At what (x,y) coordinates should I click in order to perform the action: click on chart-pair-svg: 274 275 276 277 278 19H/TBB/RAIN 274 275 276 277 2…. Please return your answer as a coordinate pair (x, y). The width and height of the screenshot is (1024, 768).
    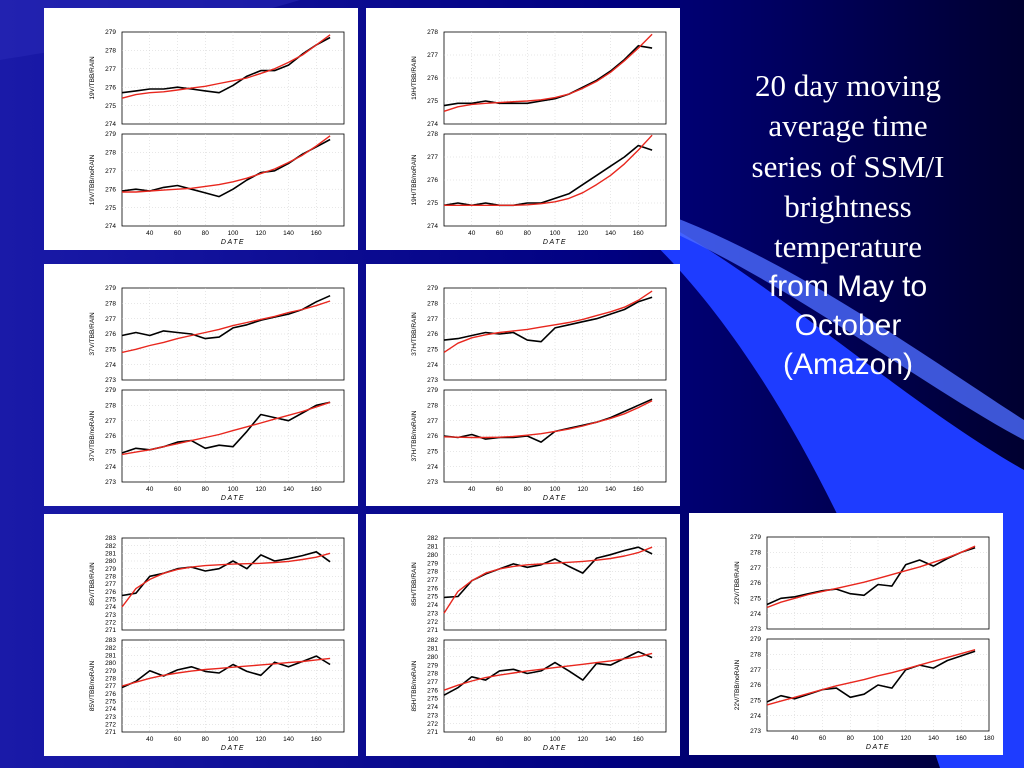
    Looking at the image, I should click on (539, 137).